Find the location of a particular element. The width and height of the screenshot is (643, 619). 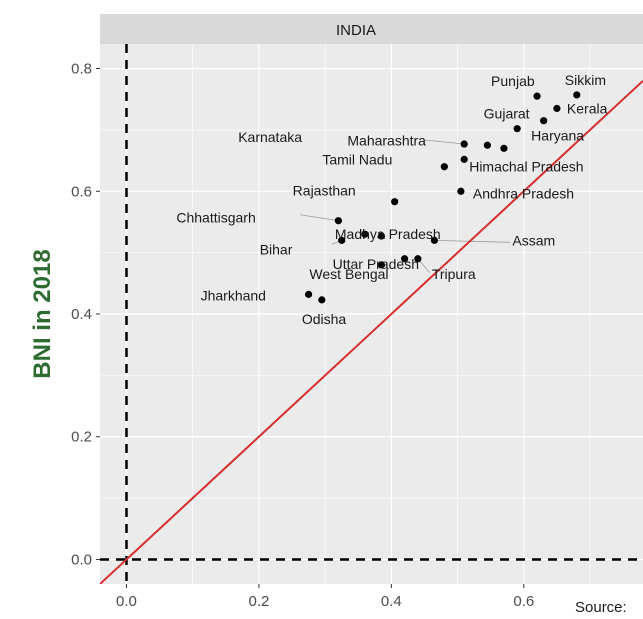

point-label: Odisha is located at coordinates (324, 319).